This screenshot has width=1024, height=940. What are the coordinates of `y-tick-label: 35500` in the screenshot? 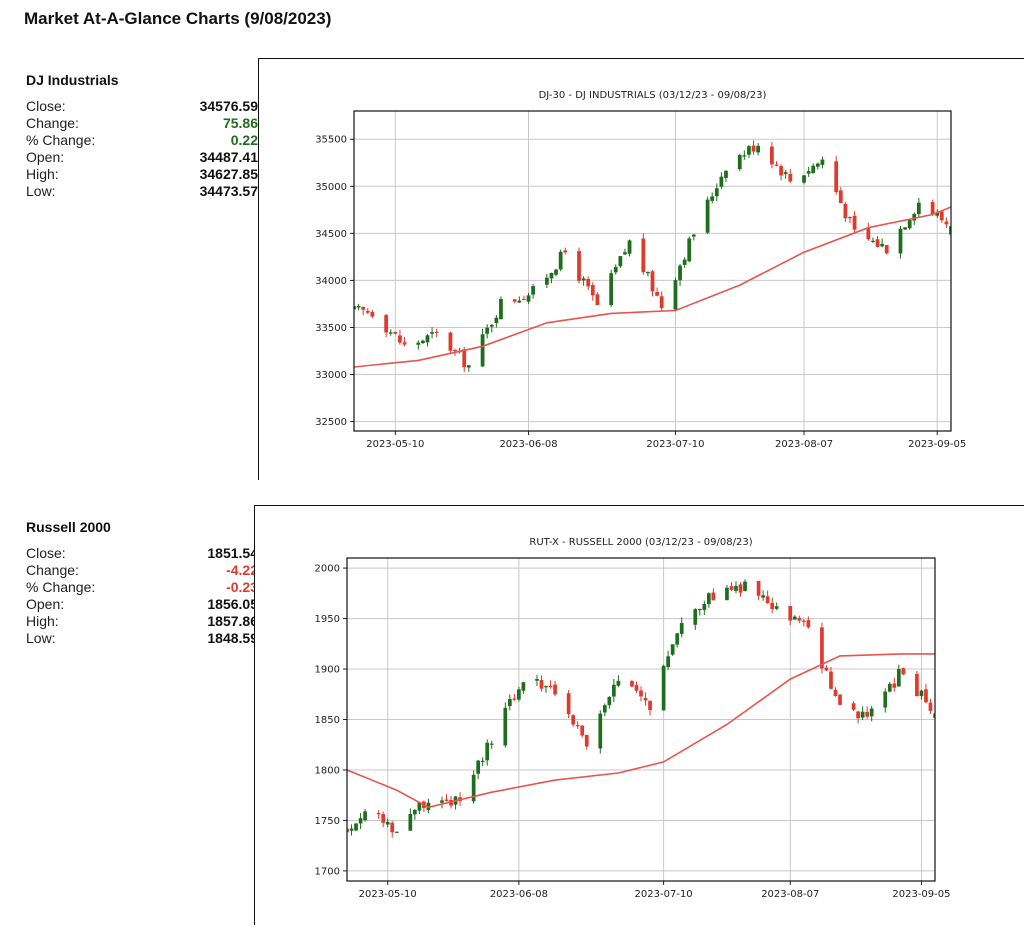 It's located at (331, 140).